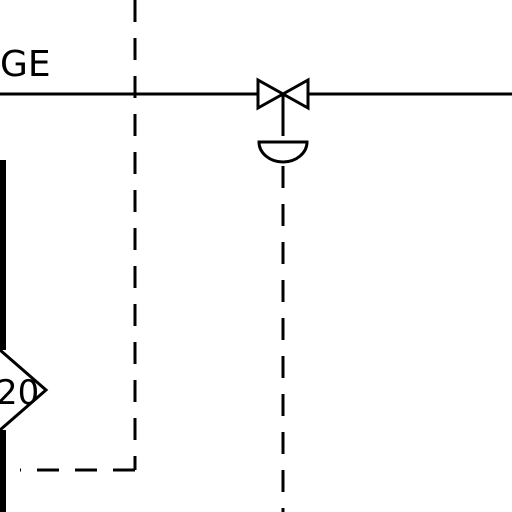  What do you see at coordinates (283, 152) in the screenshot?
I see `diaphragm-actuator-icon` at bounding box center [283, 152].